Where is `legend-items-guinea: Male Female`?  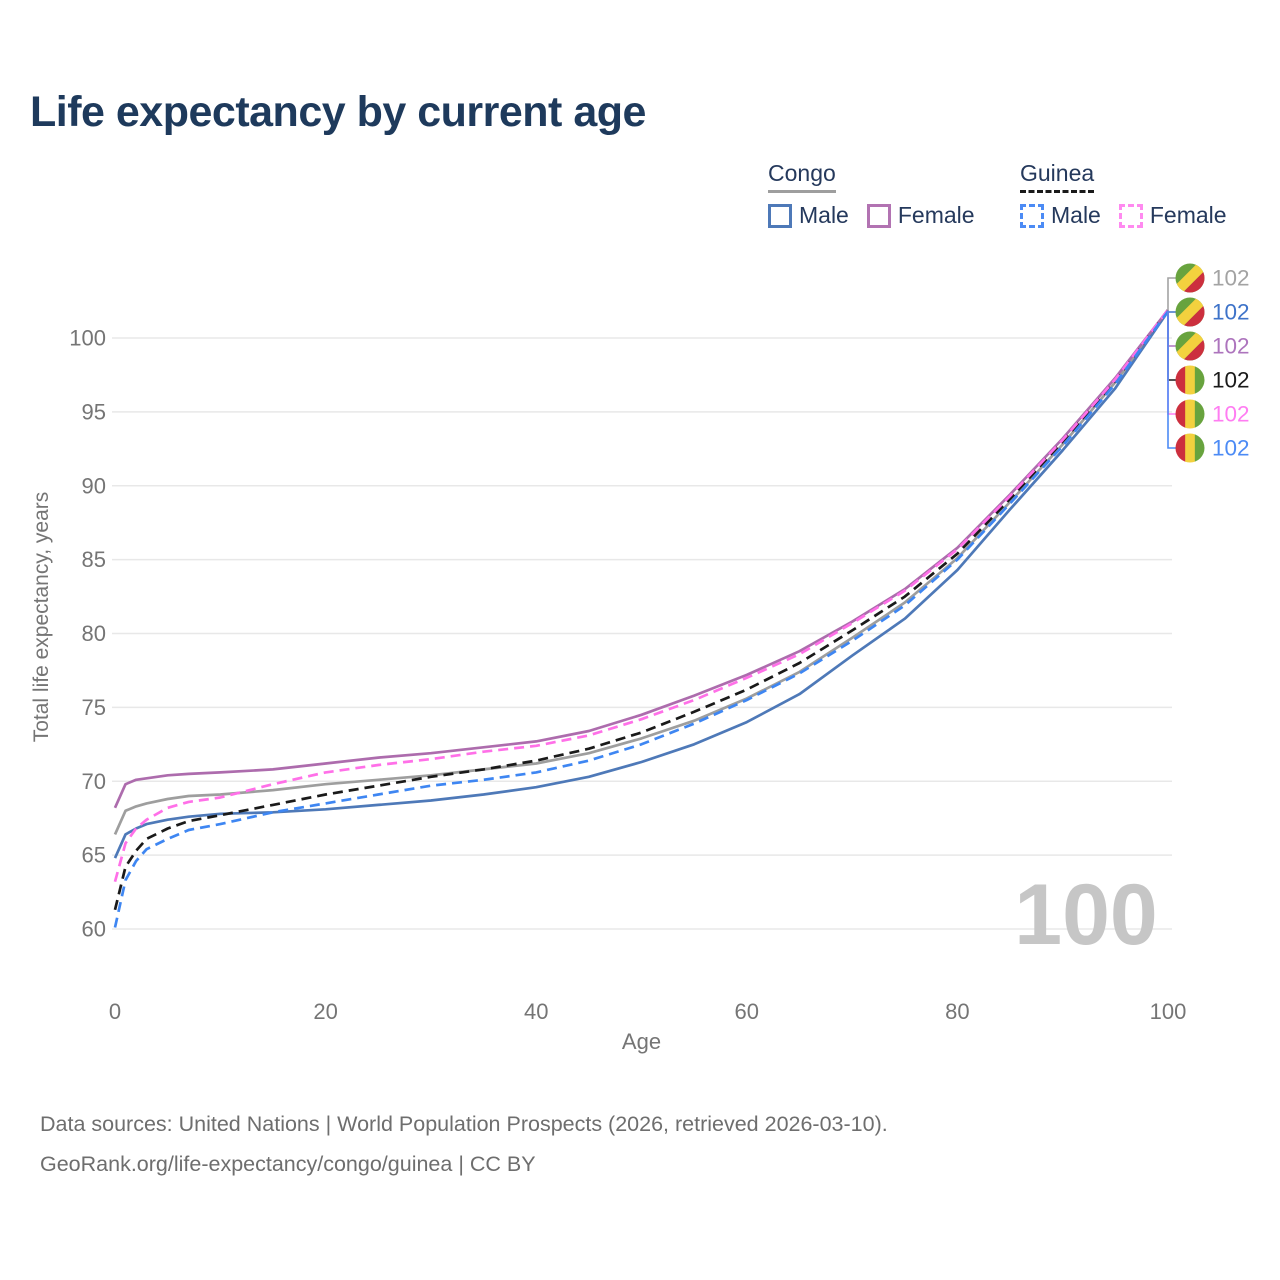
legend-items-guinea: Male Female is located at coordinates (1123, 215).